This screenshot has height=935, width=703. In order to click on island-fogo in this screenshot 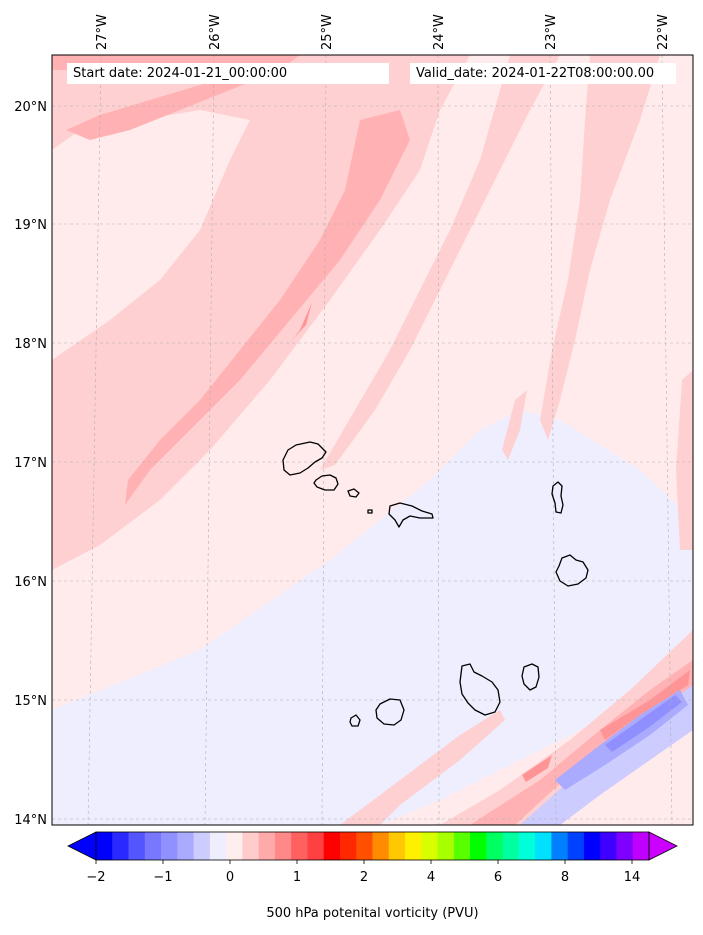, I will do `click(390, 712)`.